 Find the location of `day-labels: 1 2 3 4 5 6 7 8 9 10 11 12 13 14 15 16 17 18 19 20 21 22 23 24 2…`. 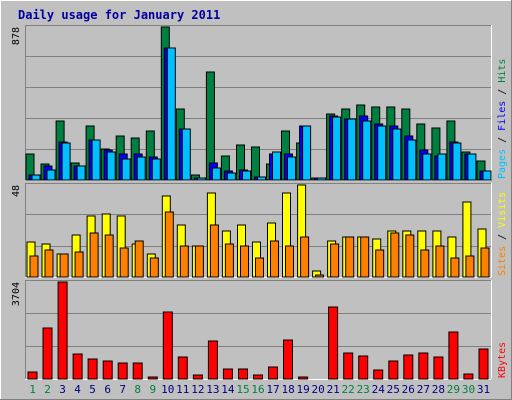

day-labels: 1 2 3 4 5 6 7 8 9 10 11 12 13 14 15 16 17 18 19 20 21 22 23 24 2… is located at coordinates (259, 389).